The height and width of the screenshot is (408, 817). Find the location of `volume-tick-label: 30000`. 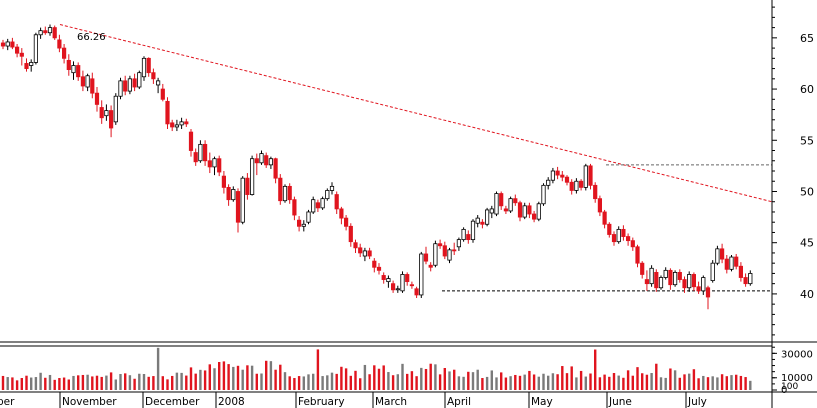

volume-tick-label: 30000 is located at coordinates (797, 354).